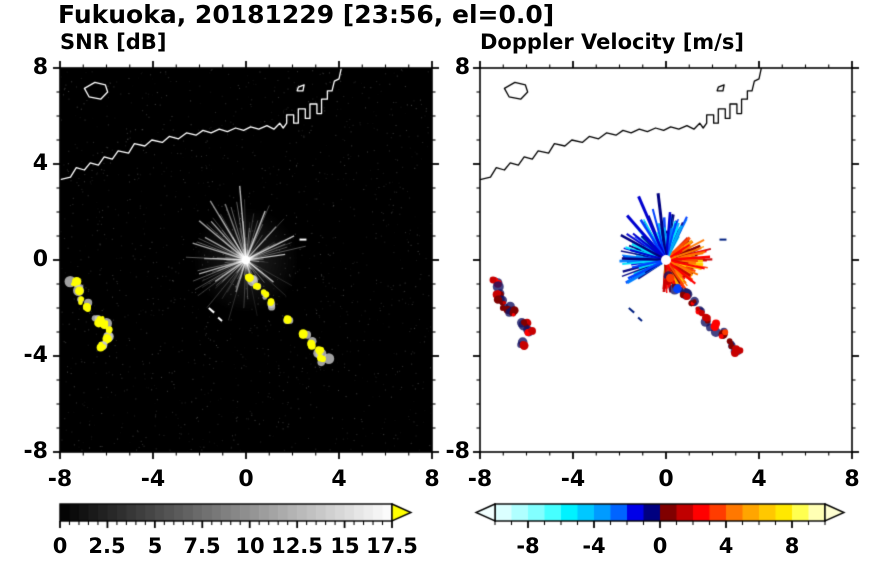 The width and height of the screenshot is (870, 570). I want to click on snr-panel-title: SNR [dB], so click(113, 42).